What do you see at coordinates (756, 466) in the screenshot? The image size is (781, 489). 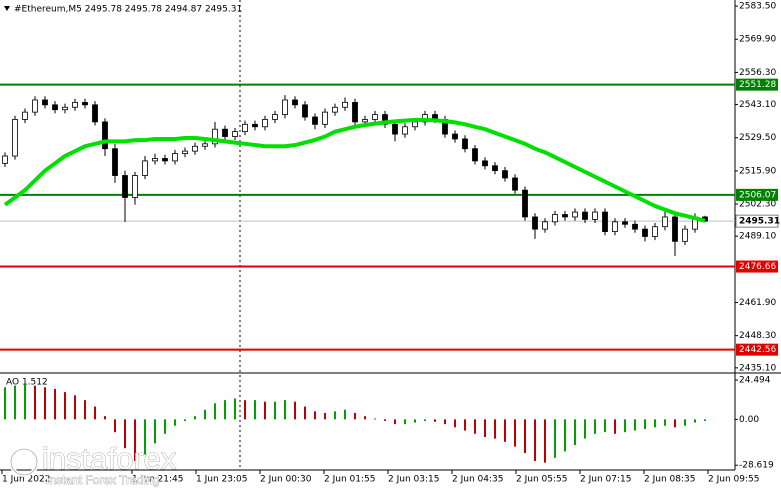 I see `y-tick-label: -28.619` at bounding box center [756, 466].